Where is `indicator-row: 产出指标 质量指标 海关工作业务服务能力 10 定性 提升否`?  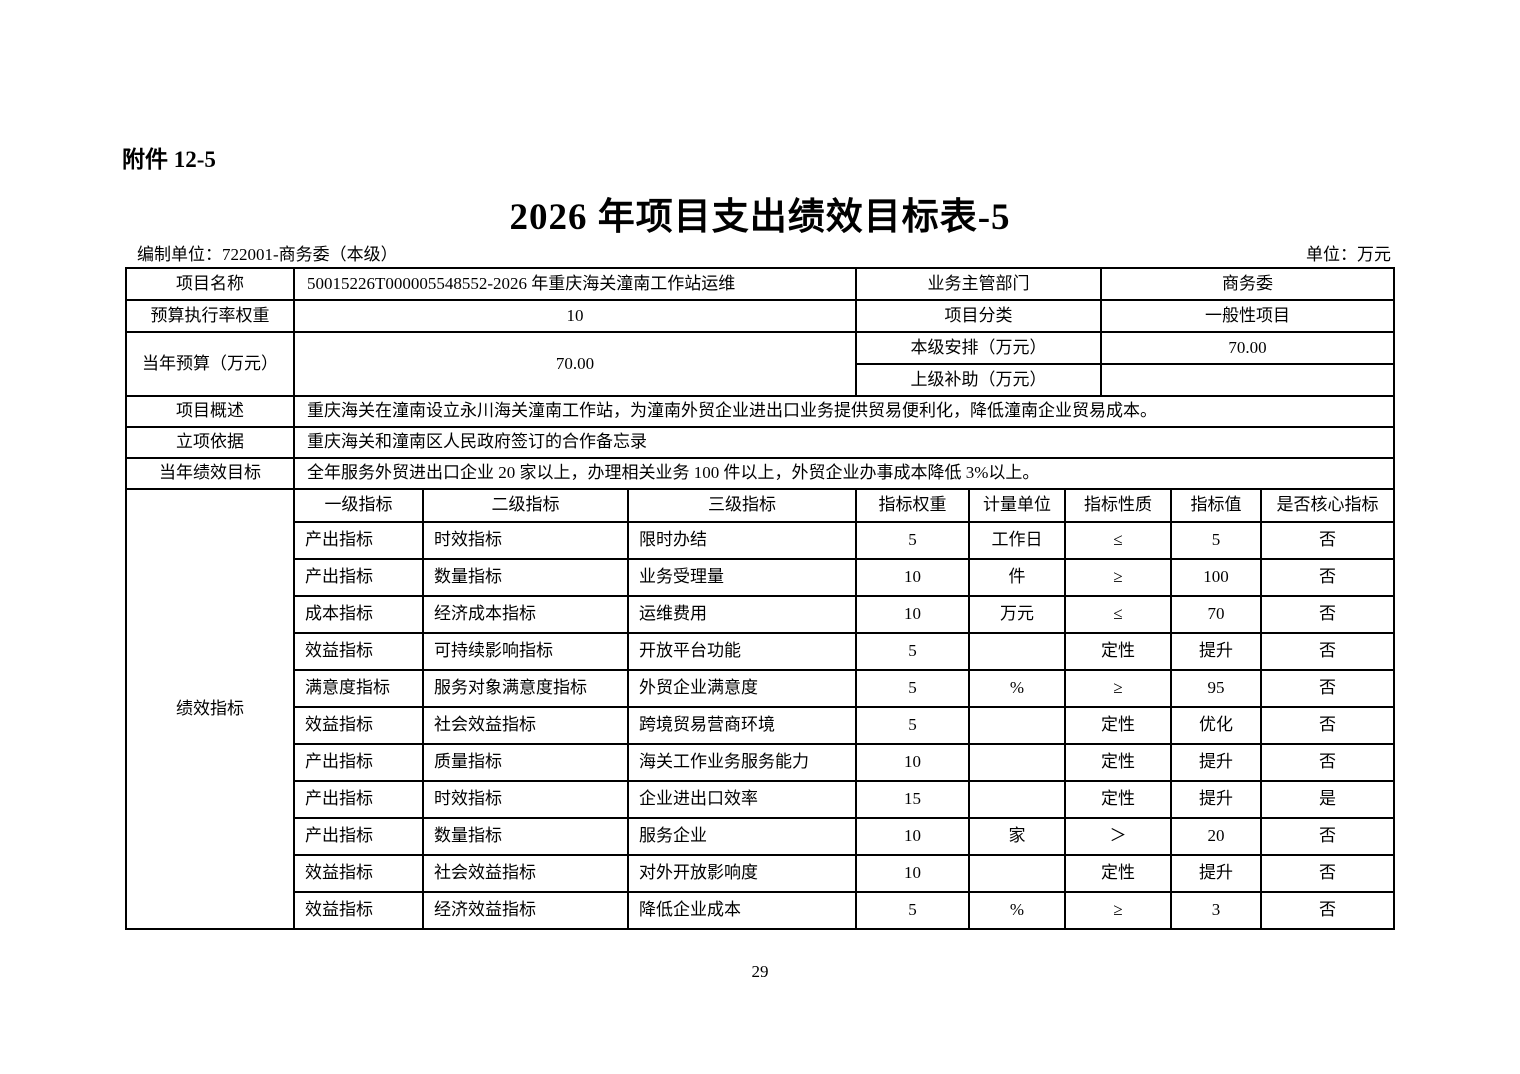
indicator-row: 产出指标 质量指标 海关工作业务服务能力 10 定性 提升否 is located at coordinates (761, 762).